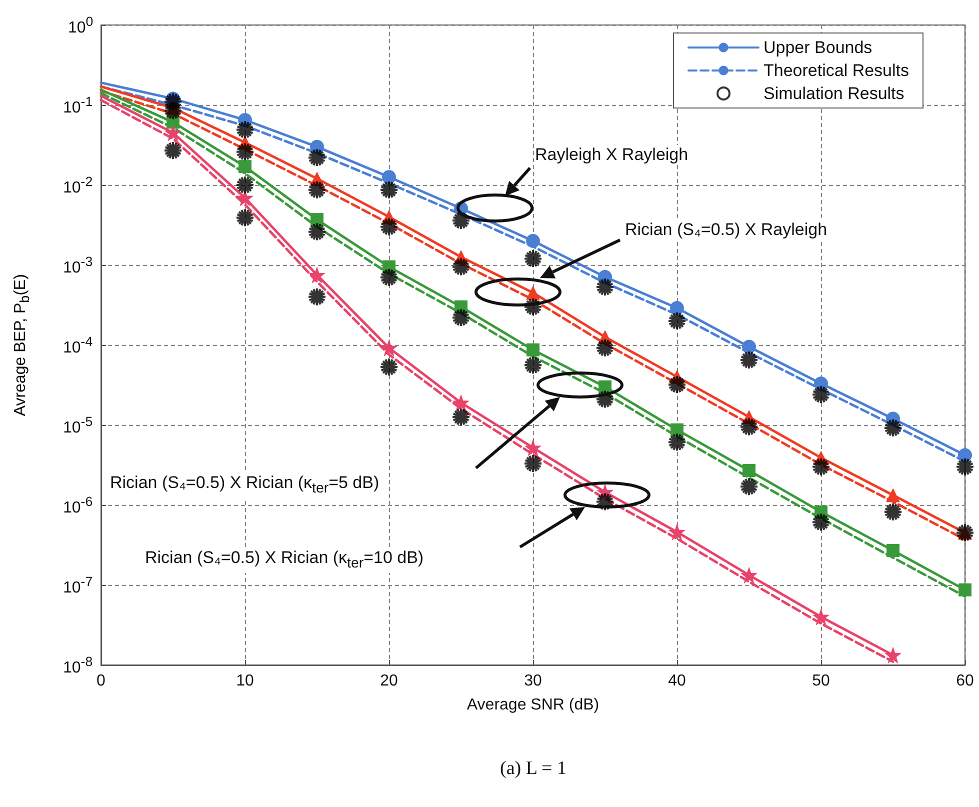 This screenshot has height=807, width=979. What do you see at coordinates (533, 769) in the screenshot?
I see `text: (a) L = 1` at bounding box center [533, 769].